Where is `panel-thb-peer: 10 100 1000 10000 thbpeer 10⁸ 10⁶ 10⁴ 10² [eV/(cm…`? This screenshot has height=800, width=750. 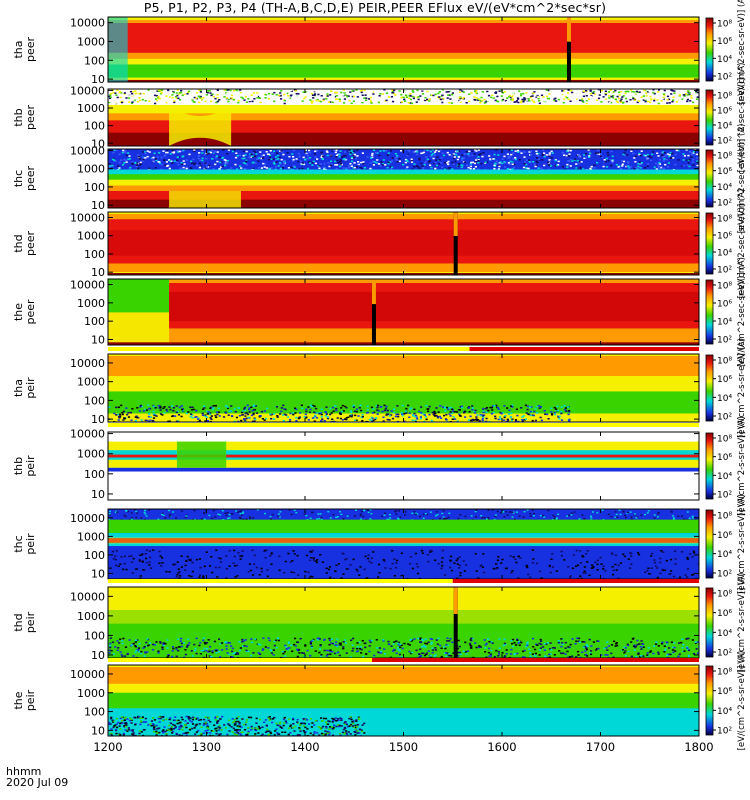
panel-thb-peer: 10 100 1000 10000 thbpeer 10⁸ 10⁶ 10⁴ 10² [eV/(cm… is located at coordinates (379, 118).